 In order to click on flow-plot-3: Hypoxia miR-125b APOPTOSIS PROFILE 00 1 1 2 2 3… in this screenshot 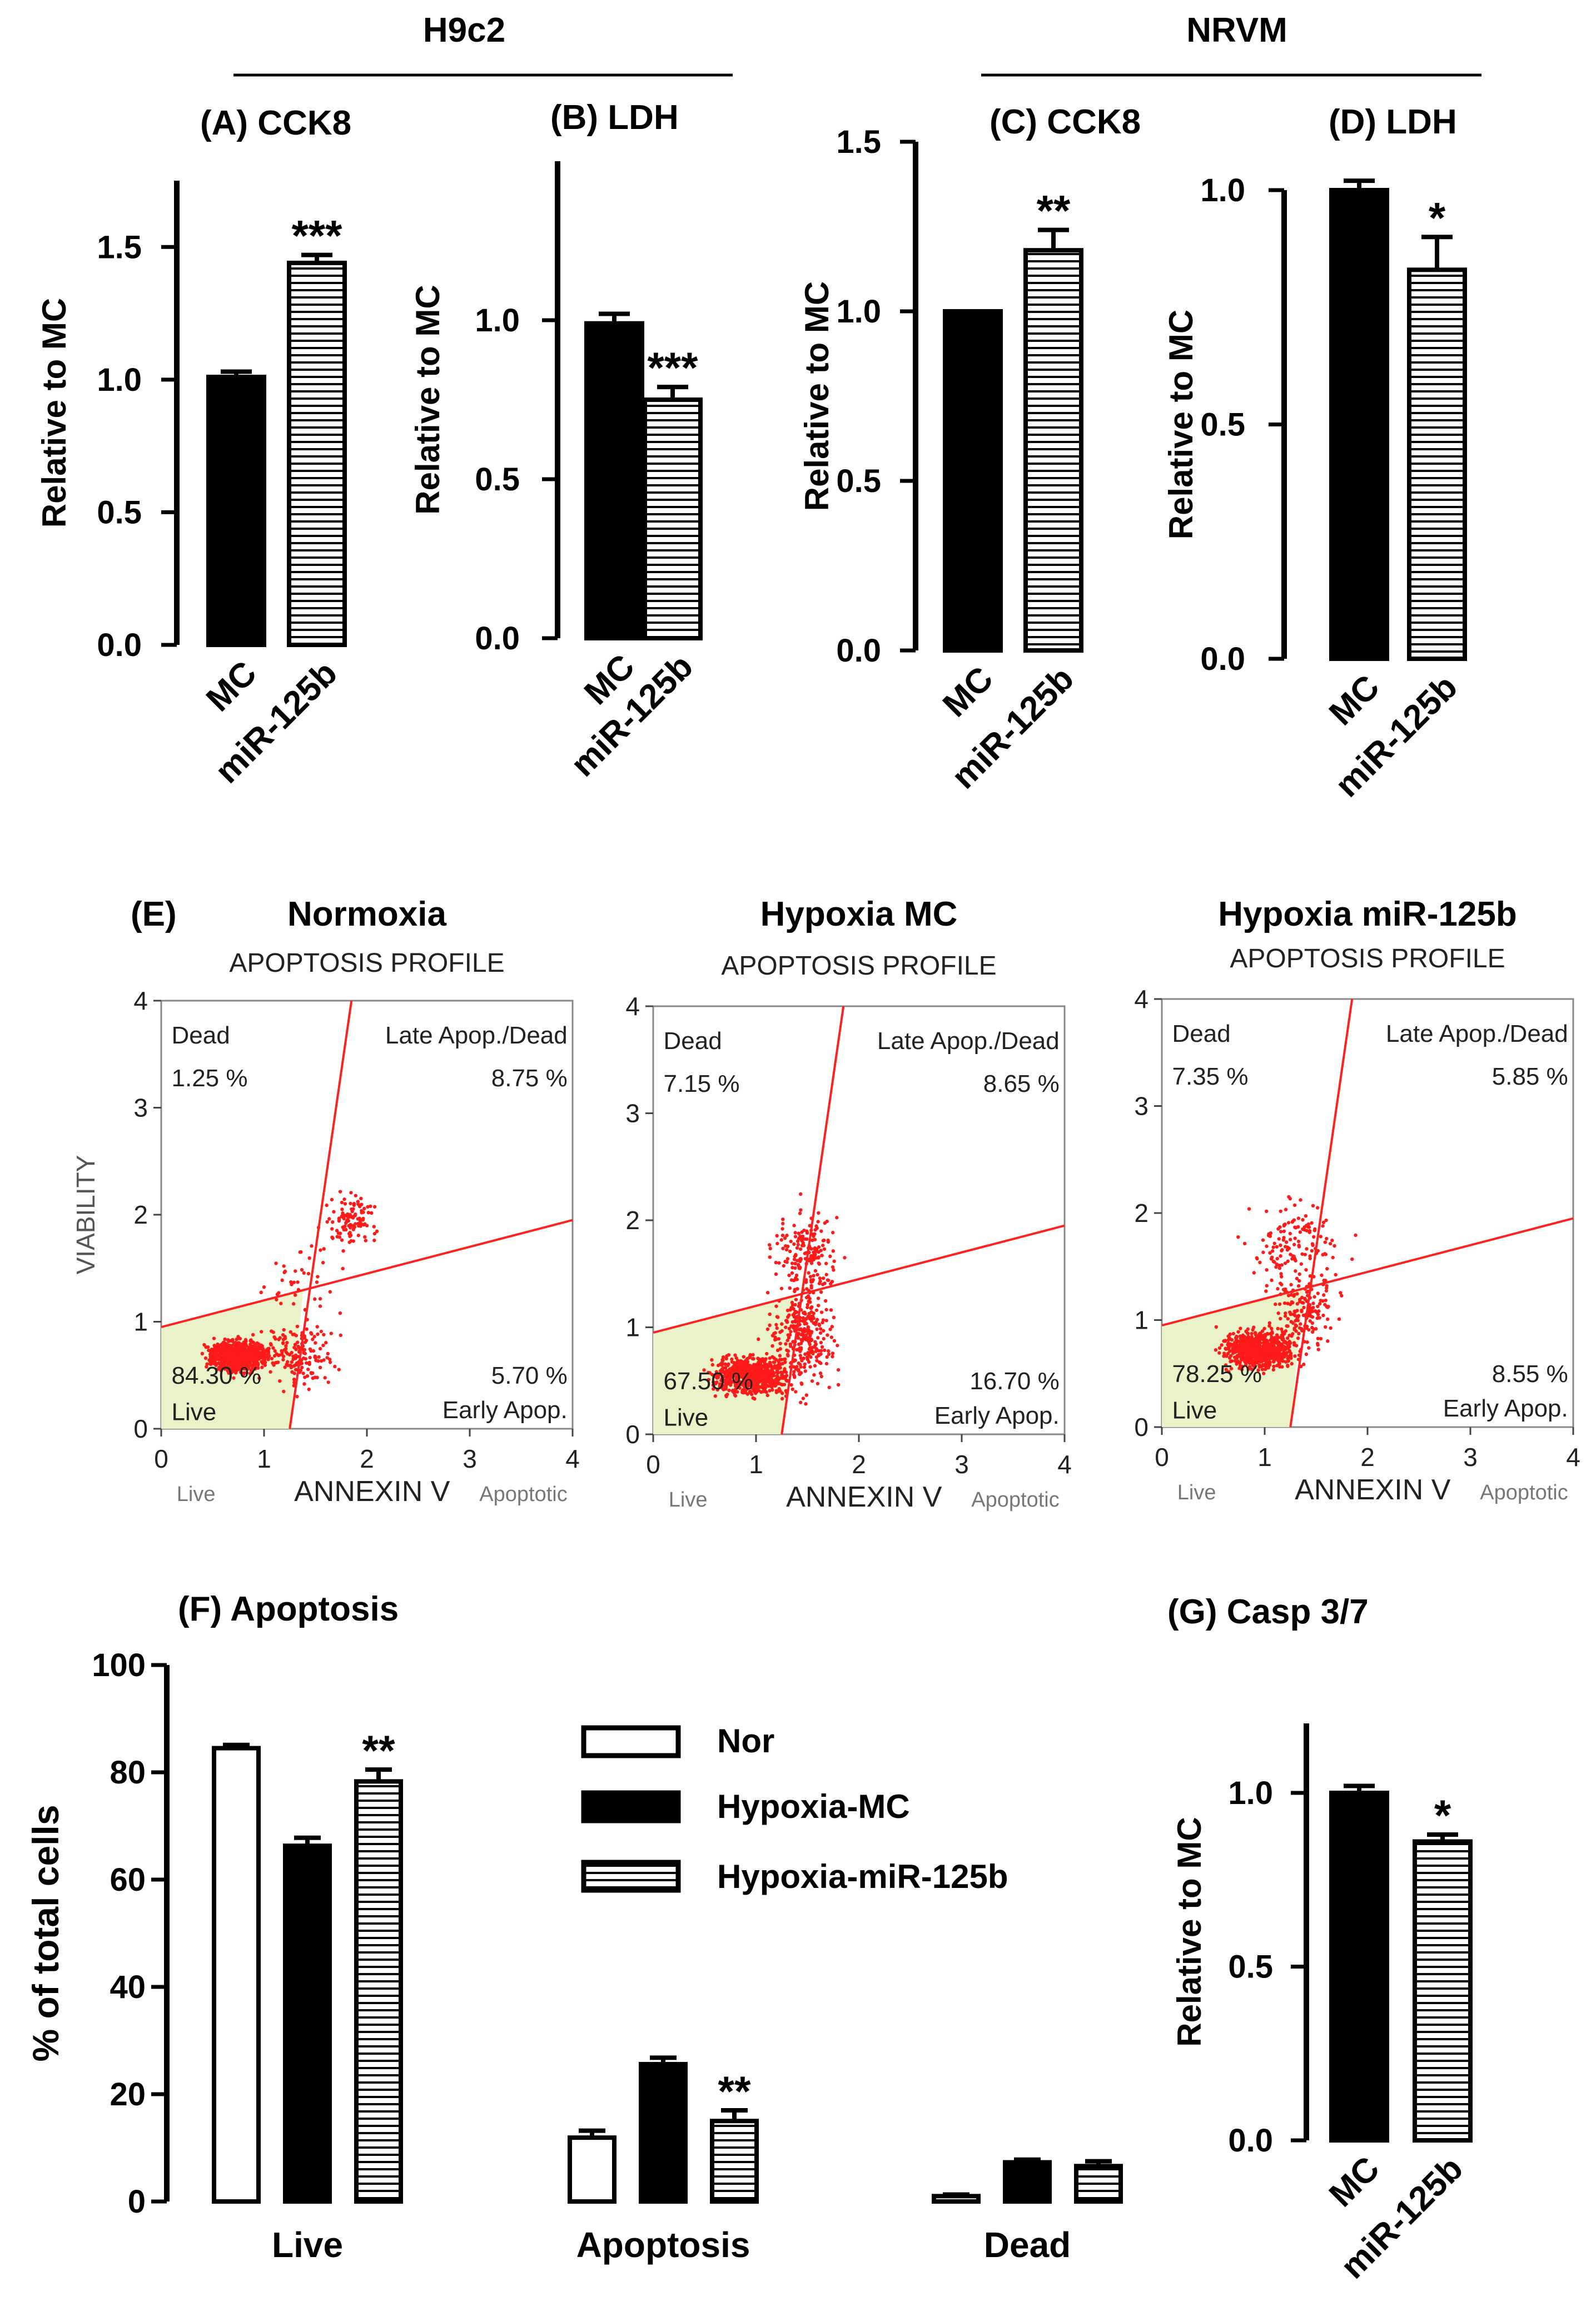, I will do `click(1357, 1201)`.